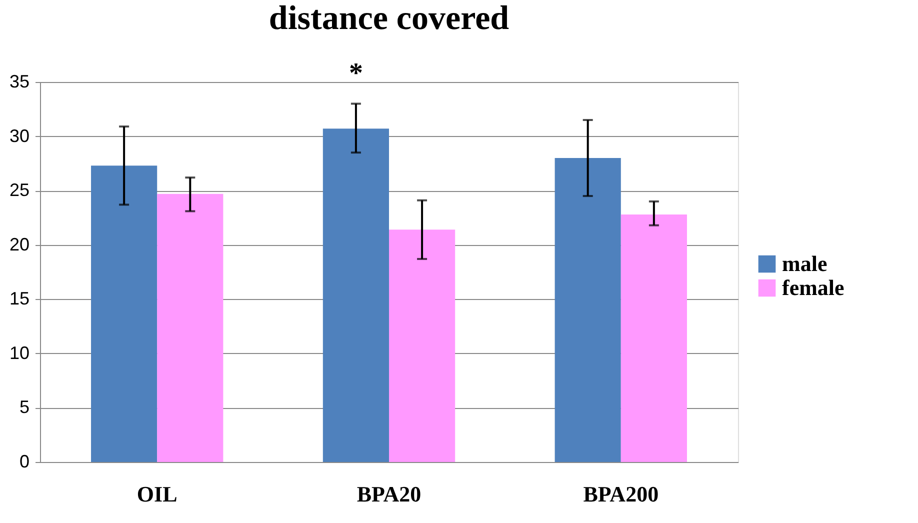 The image size is (918, 523). Describe the element at coordinates (19, 244) in the screenshot. I see `y-tick-label: 20` at that location.